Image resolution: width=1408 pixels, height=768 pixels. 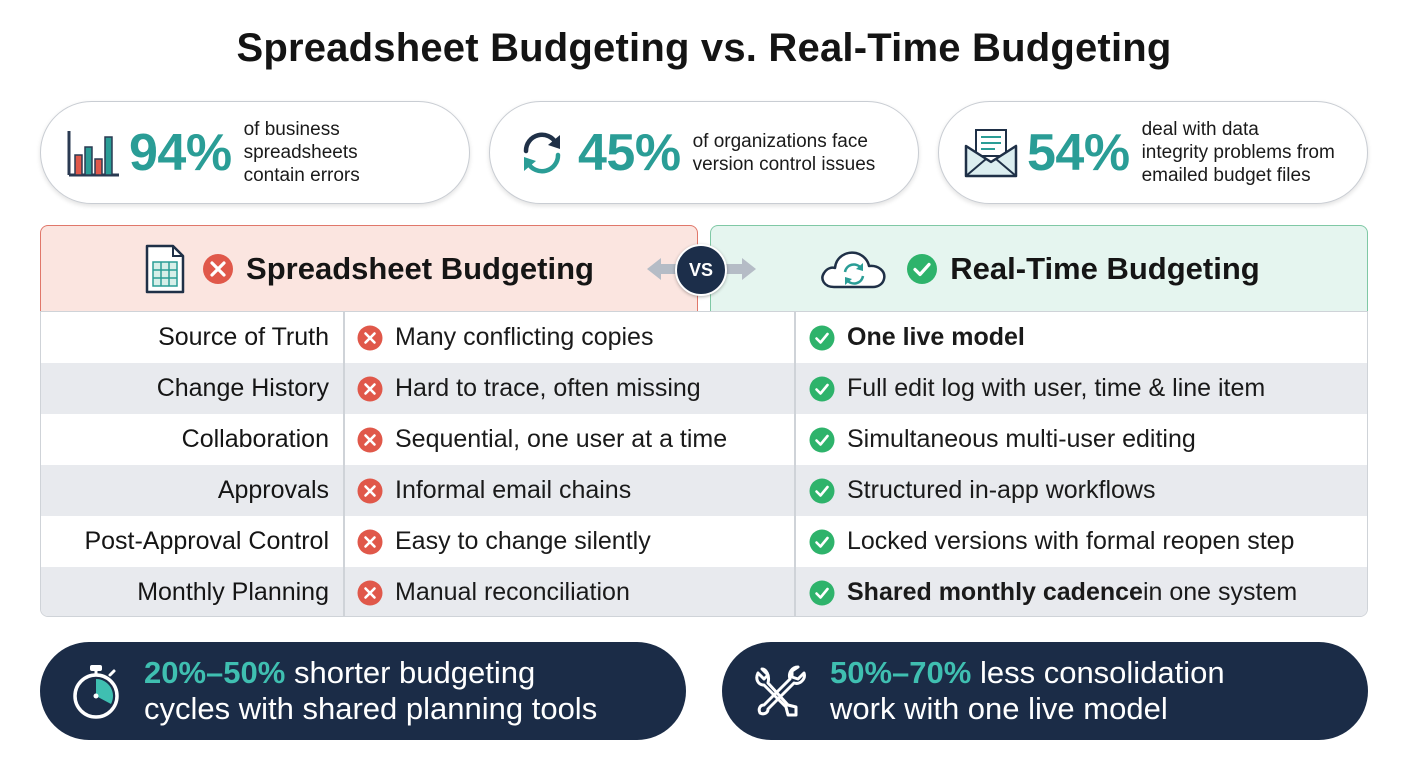 I want to click on stopwatch-icon, so click(x=96, y=691).